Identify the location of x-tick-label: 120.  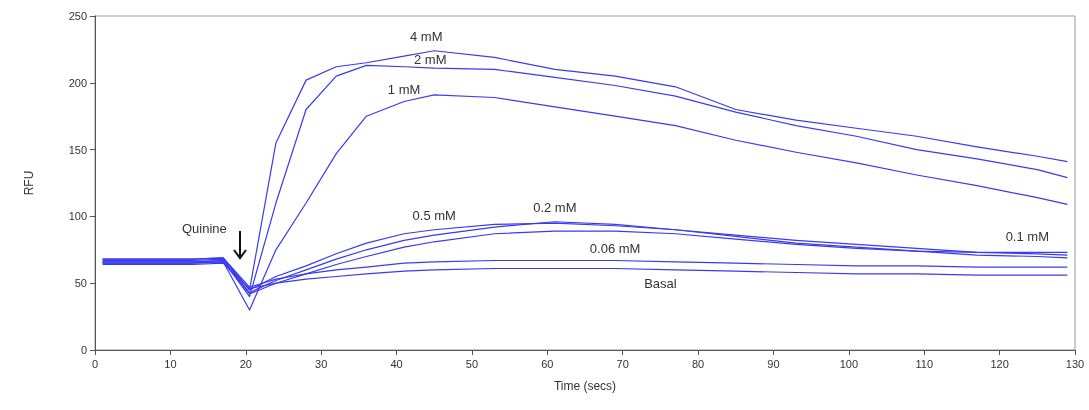
(999, 363).